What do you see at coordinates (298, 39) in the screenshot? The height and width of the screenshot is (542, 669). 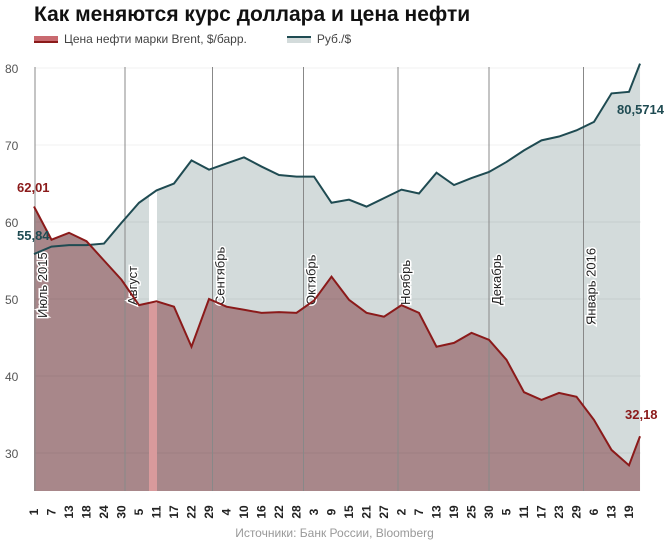 I see `legend-swatch-rub` at bounding box center [298, 39].